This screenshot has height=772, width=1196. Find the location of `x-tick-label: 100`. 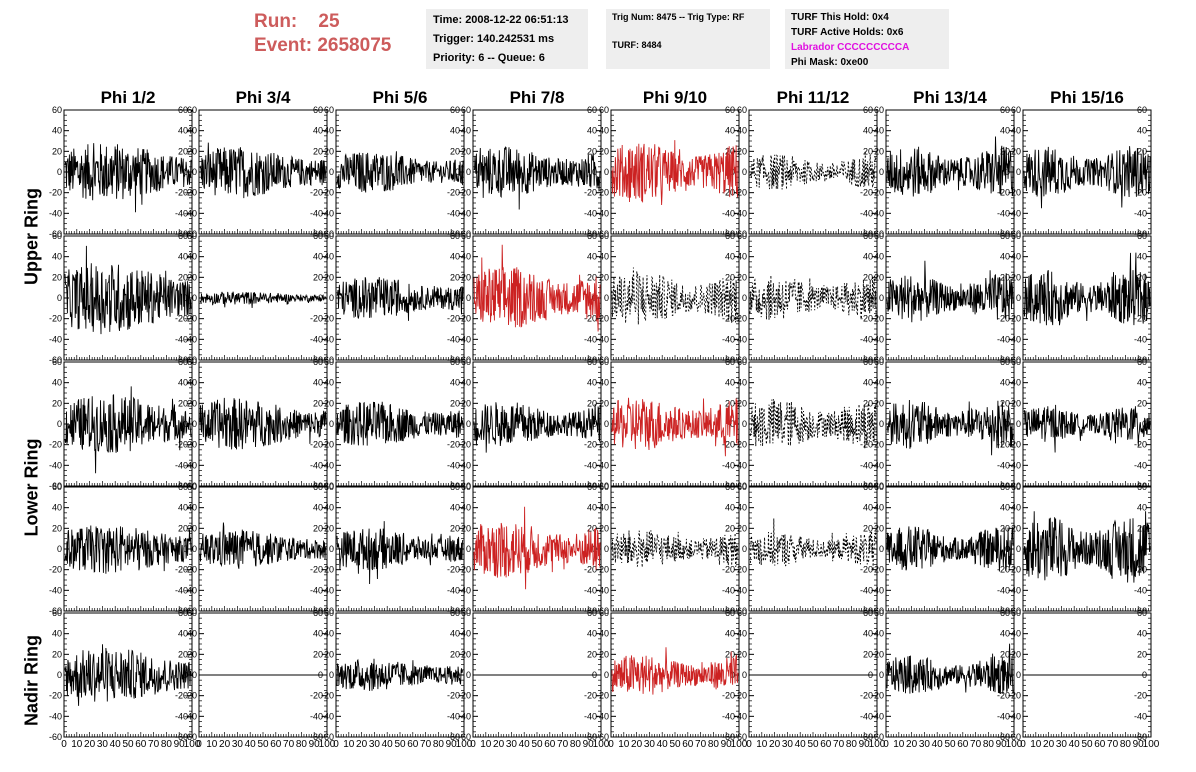

x-tick-label: 100 is located at coordinates (1014, 744).